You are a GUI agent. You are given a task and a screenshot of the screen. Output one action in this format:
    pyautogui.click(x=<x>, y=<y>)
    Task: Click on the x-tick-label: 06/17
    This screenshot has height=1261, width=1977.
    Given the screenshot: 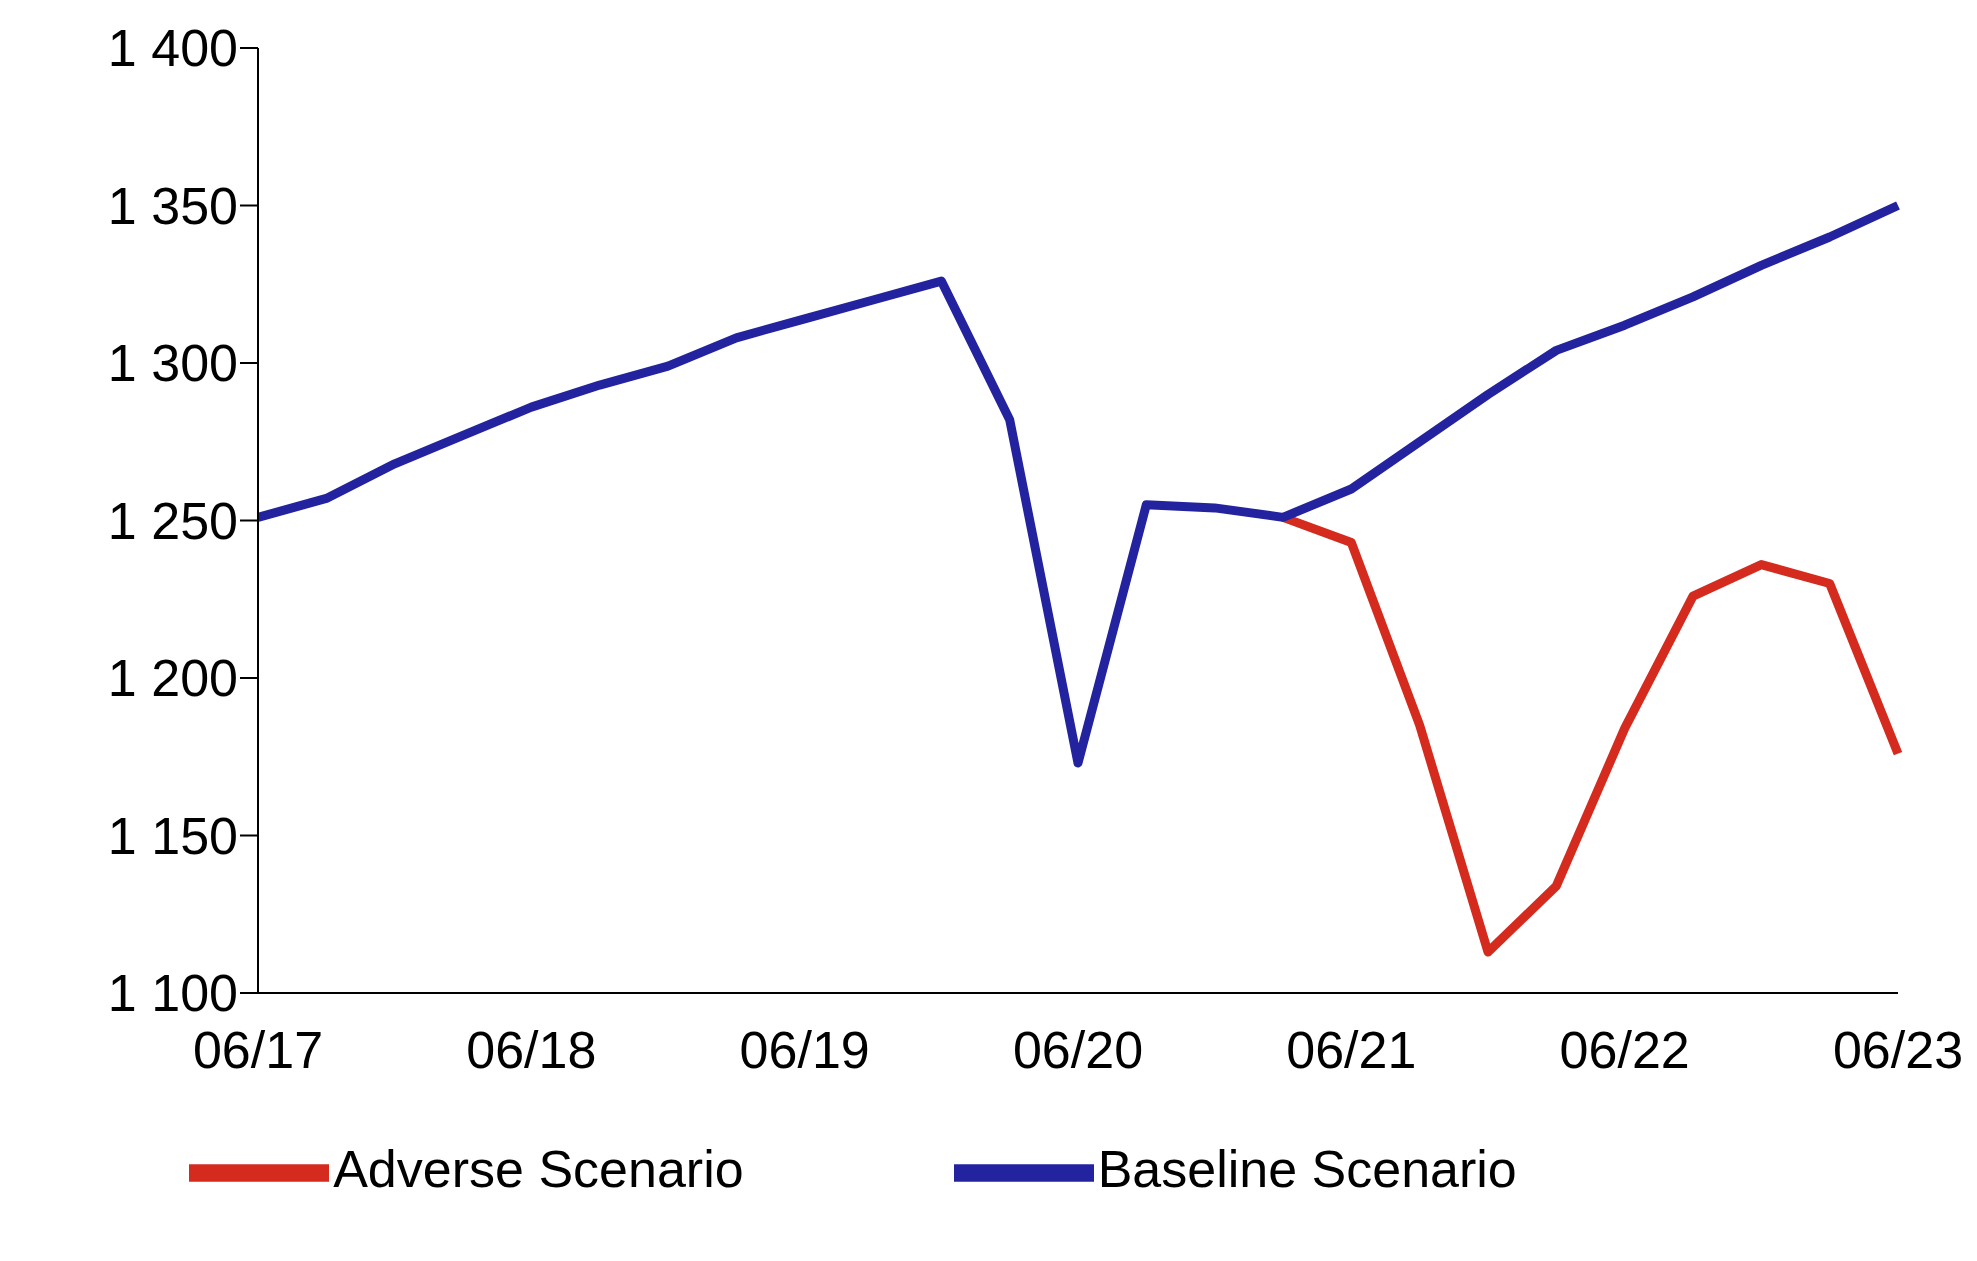 What is the action you would take?
    pyautogui.click(x=258, y=1049)
    